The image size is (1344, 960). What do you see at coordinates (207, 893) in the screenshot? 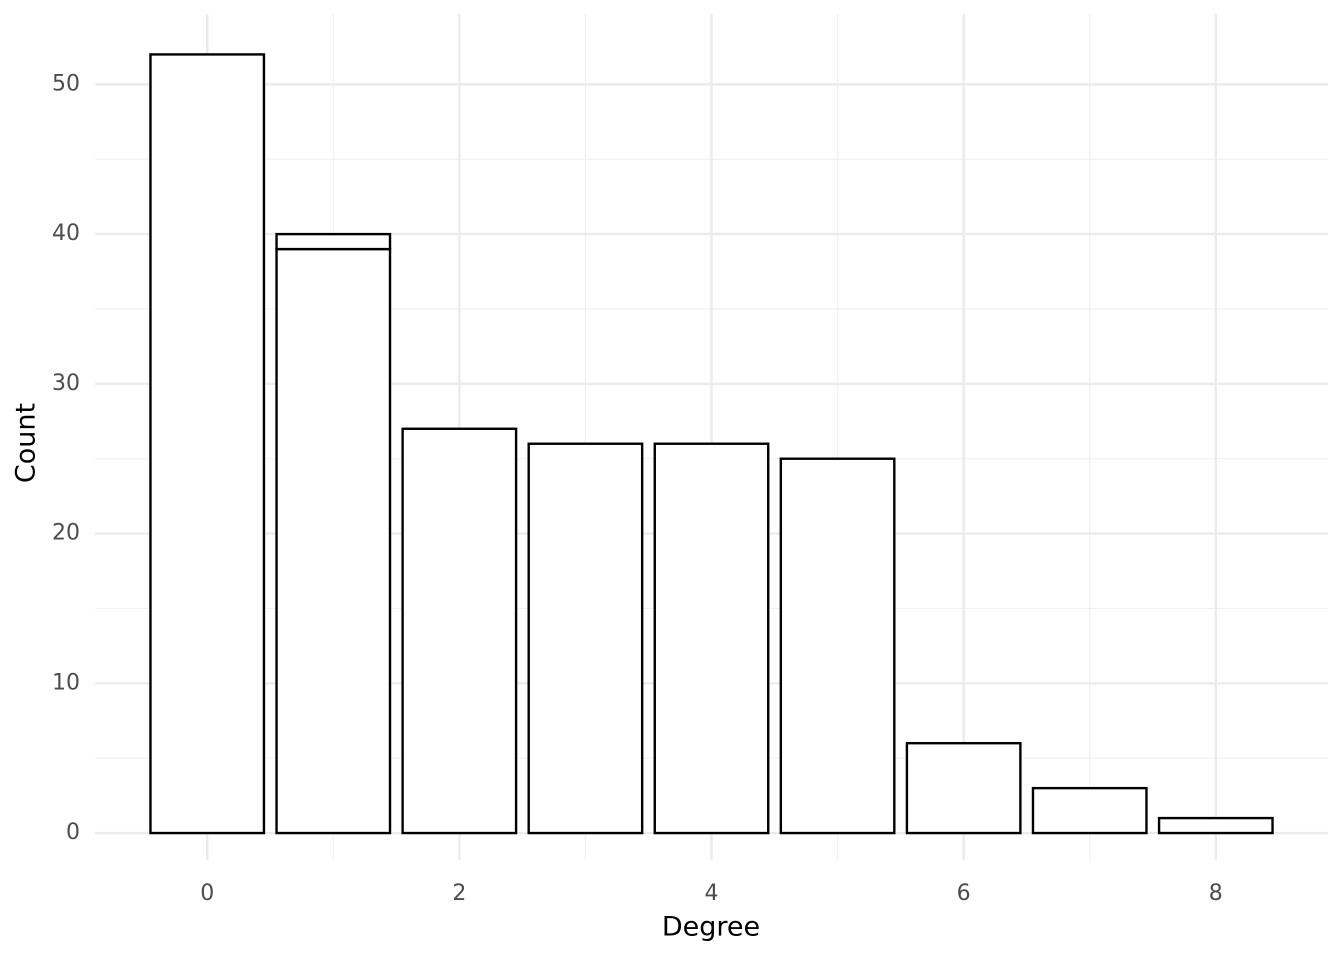
I see `x-tick-label: 0` at bounding box center [207, 893].